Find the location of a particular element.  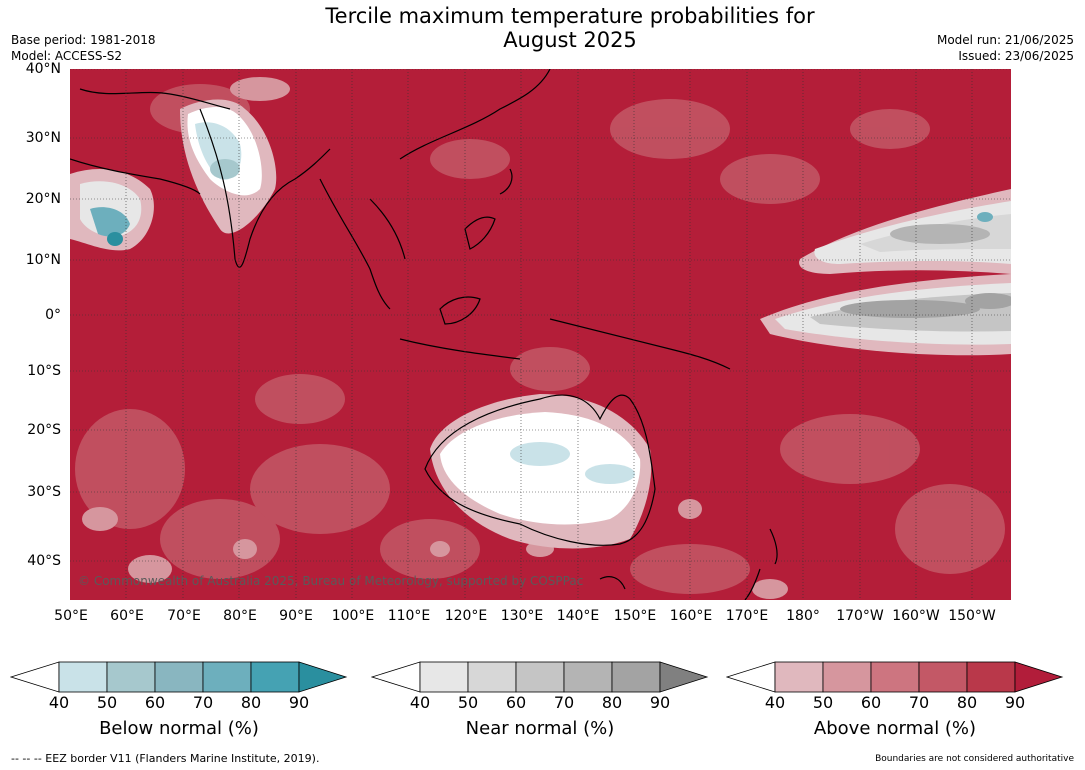

lat-label: 30°N is located at coordinates (43, 138).